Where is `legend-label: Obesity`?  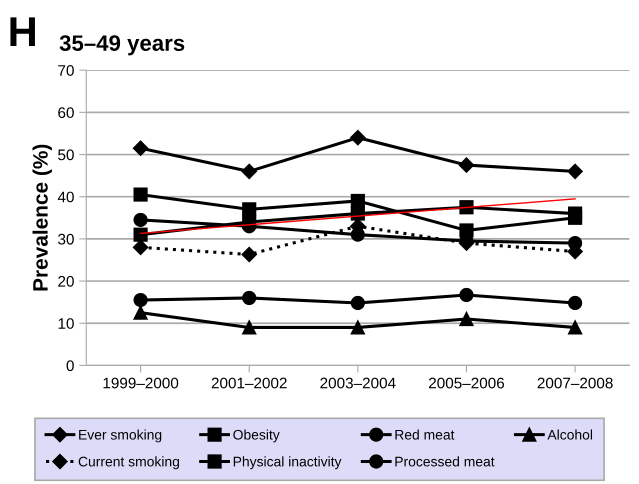
legend-label: Obesity is located at coordinates (256, 435).